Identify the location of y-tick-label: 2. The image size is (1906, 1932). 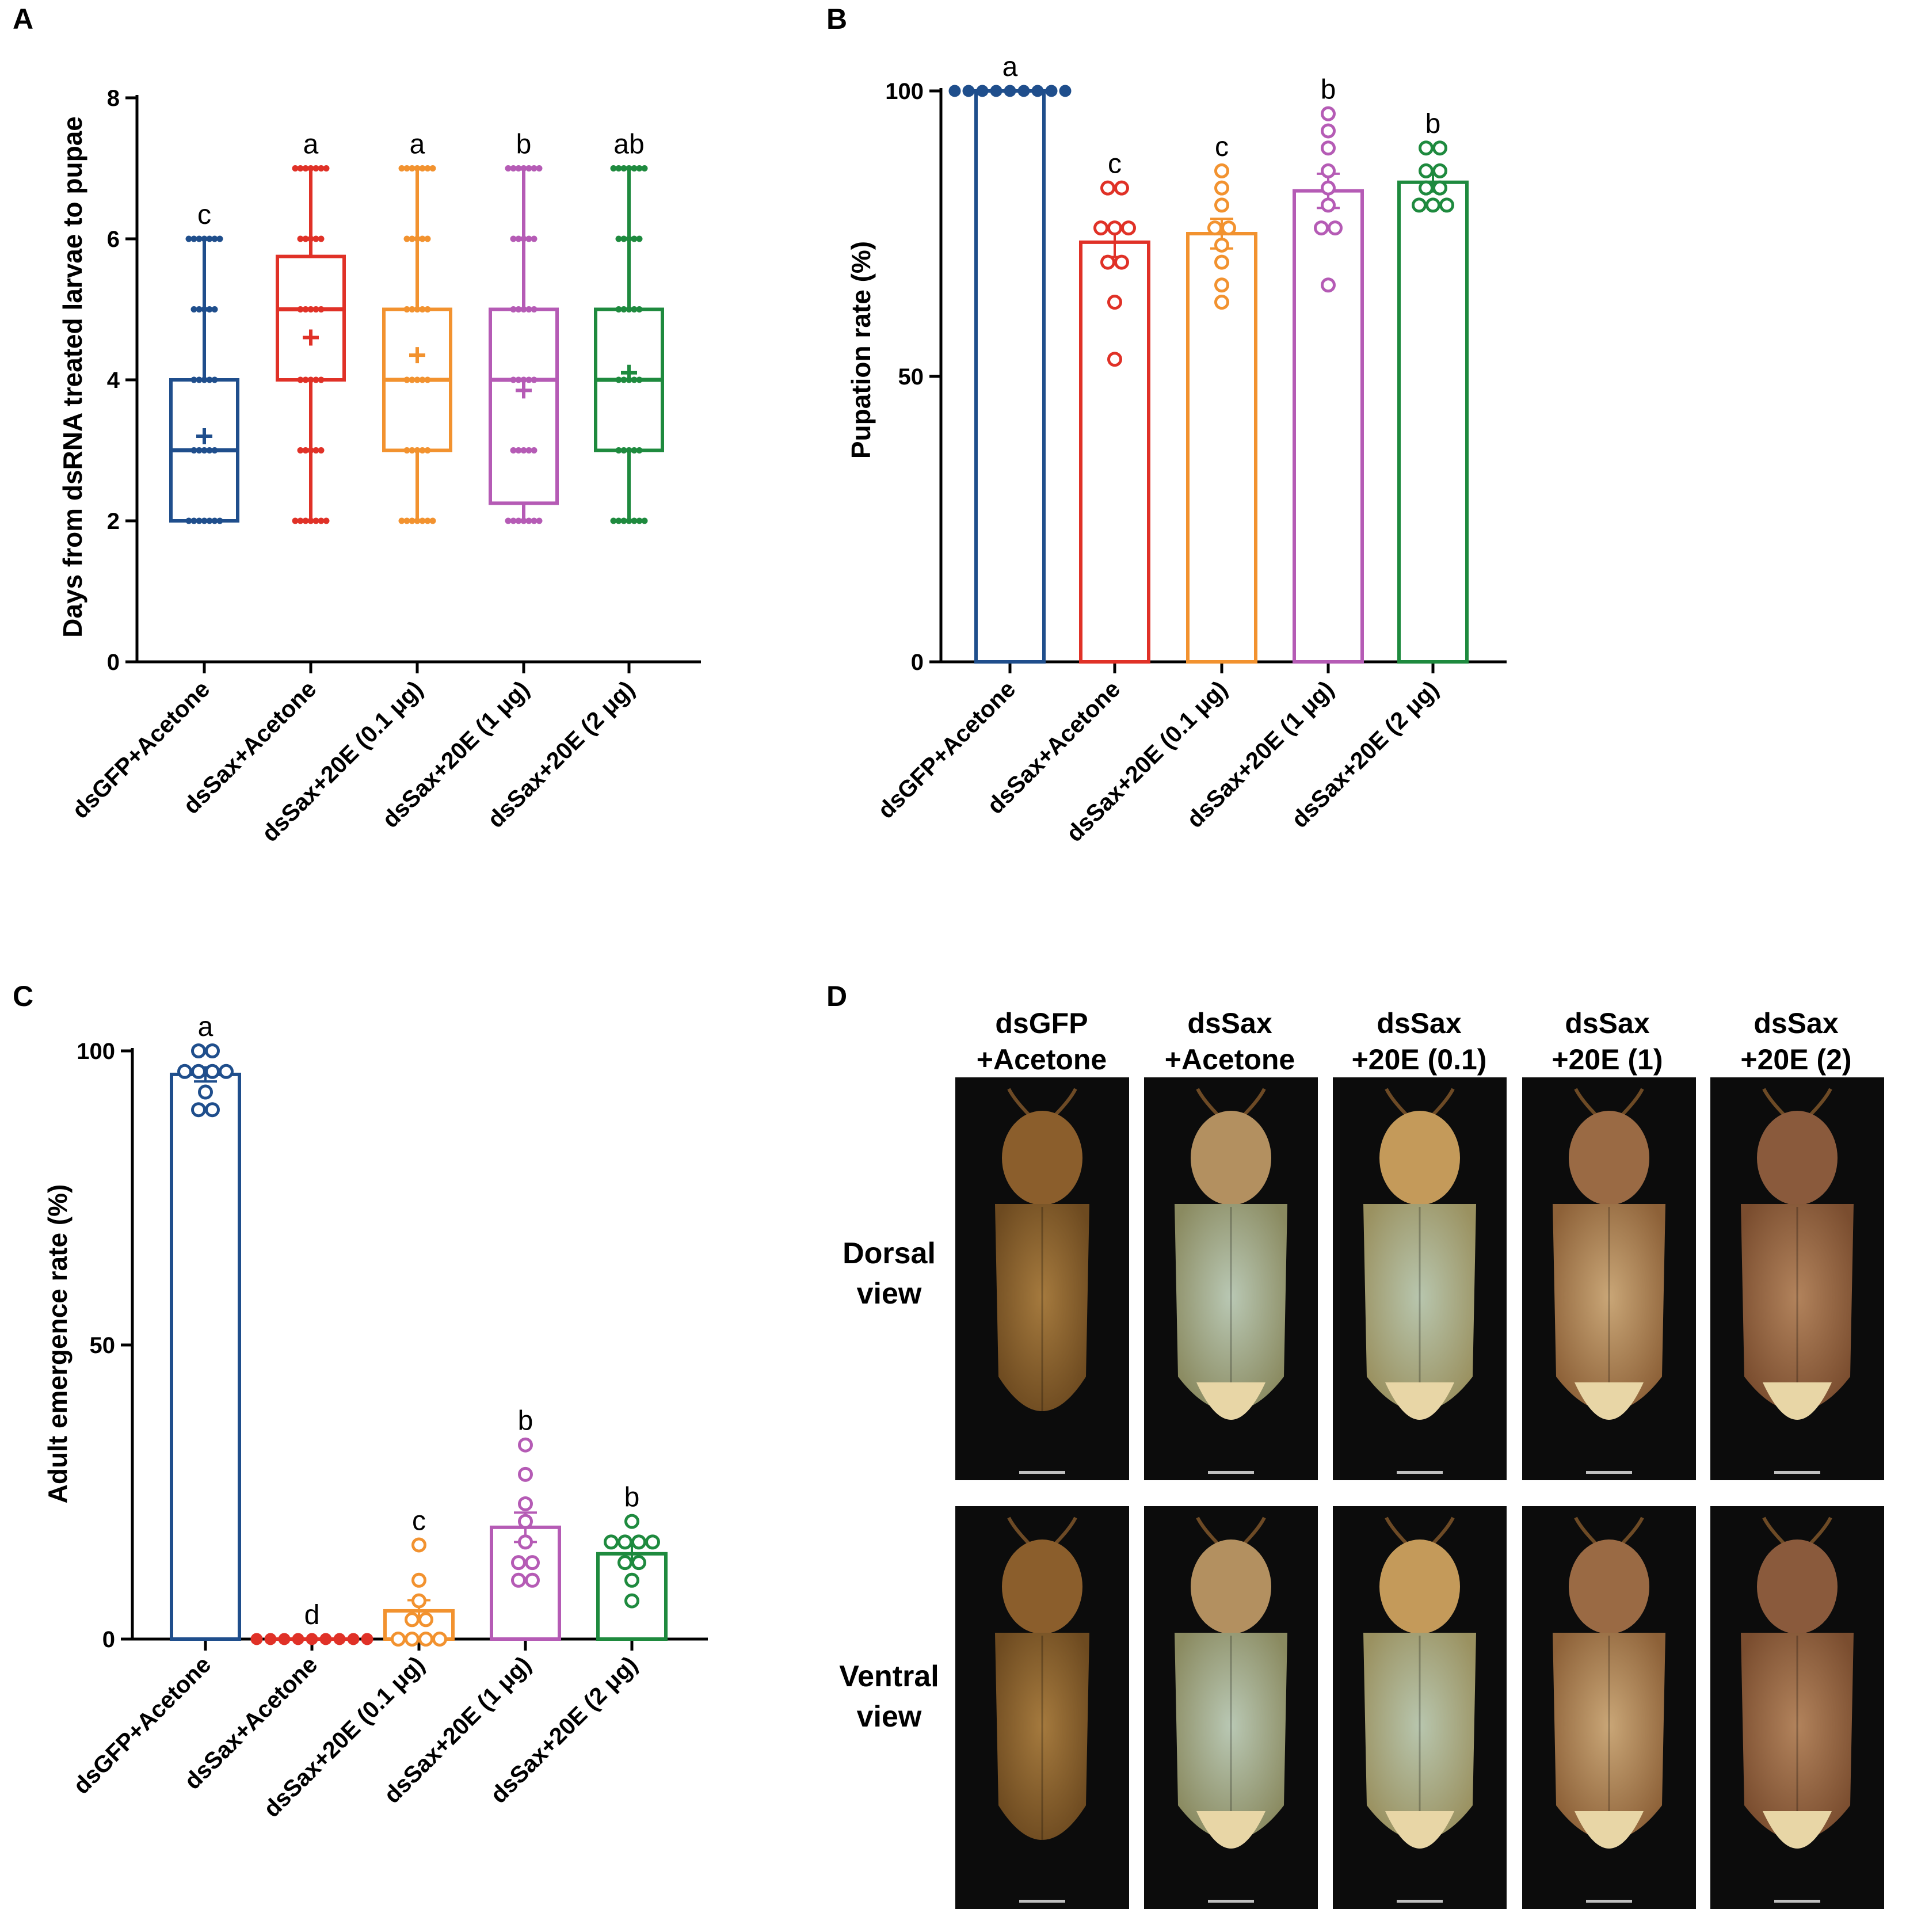
(113, 521).